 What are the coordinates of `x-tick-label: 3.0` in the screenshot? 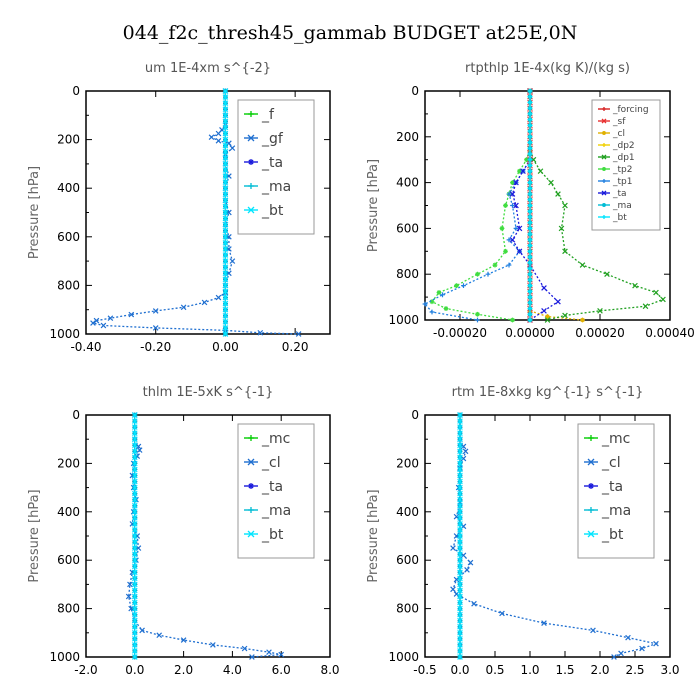 It's located at (669, 670).